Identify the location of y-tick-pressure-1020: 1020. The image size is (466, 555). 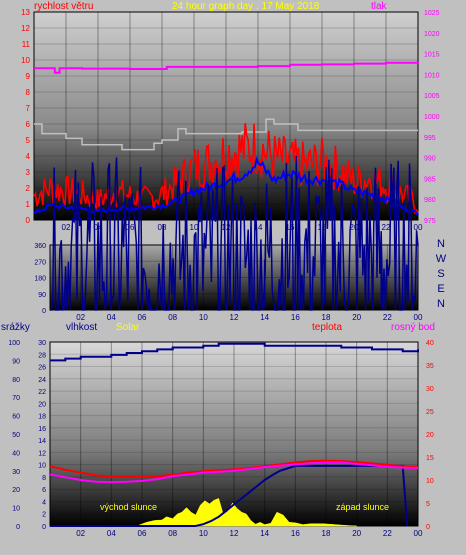
(432, 34).